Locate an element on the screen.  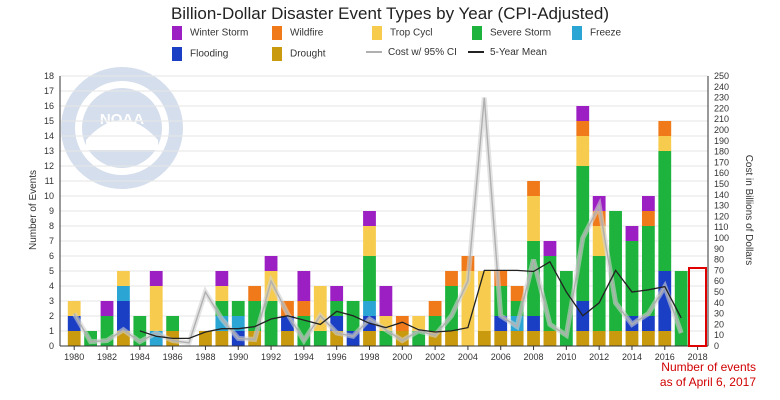
bar-winter-storm-1992 is located at coordinates (271, 263).